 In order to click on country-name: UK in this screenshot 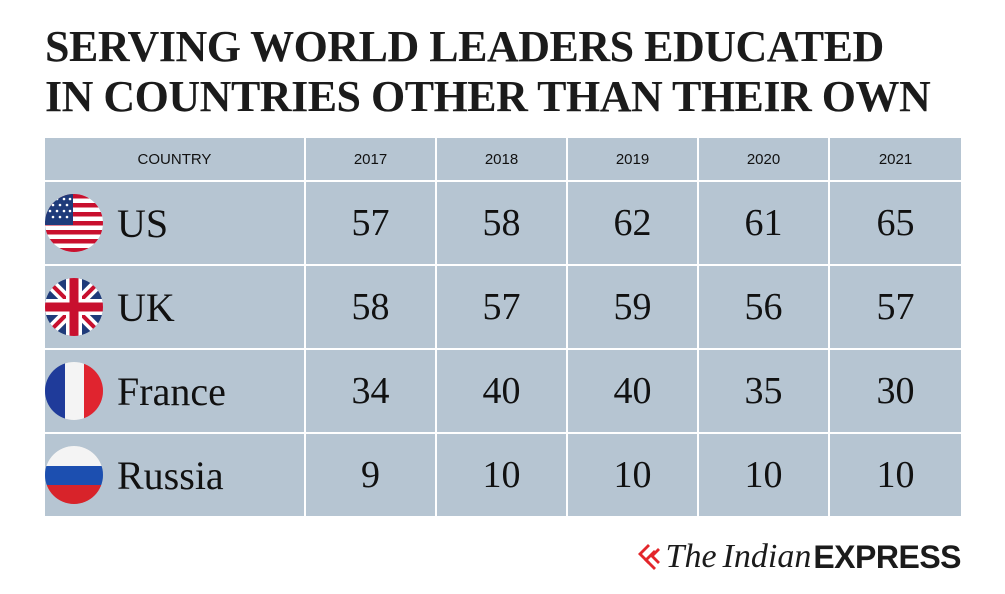, I will do `click(146, 307)`.